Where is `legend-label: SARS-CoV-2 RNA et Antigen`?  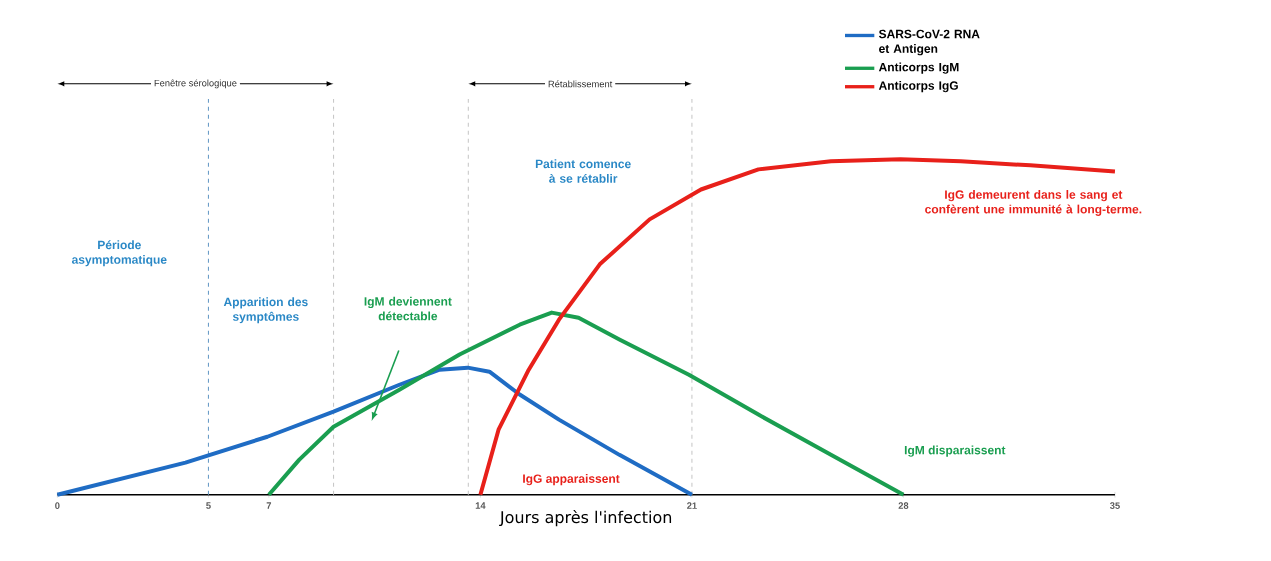 legend-label: SARS-CoV-2 RNA et Antigen is located at coordinates (929, 42).